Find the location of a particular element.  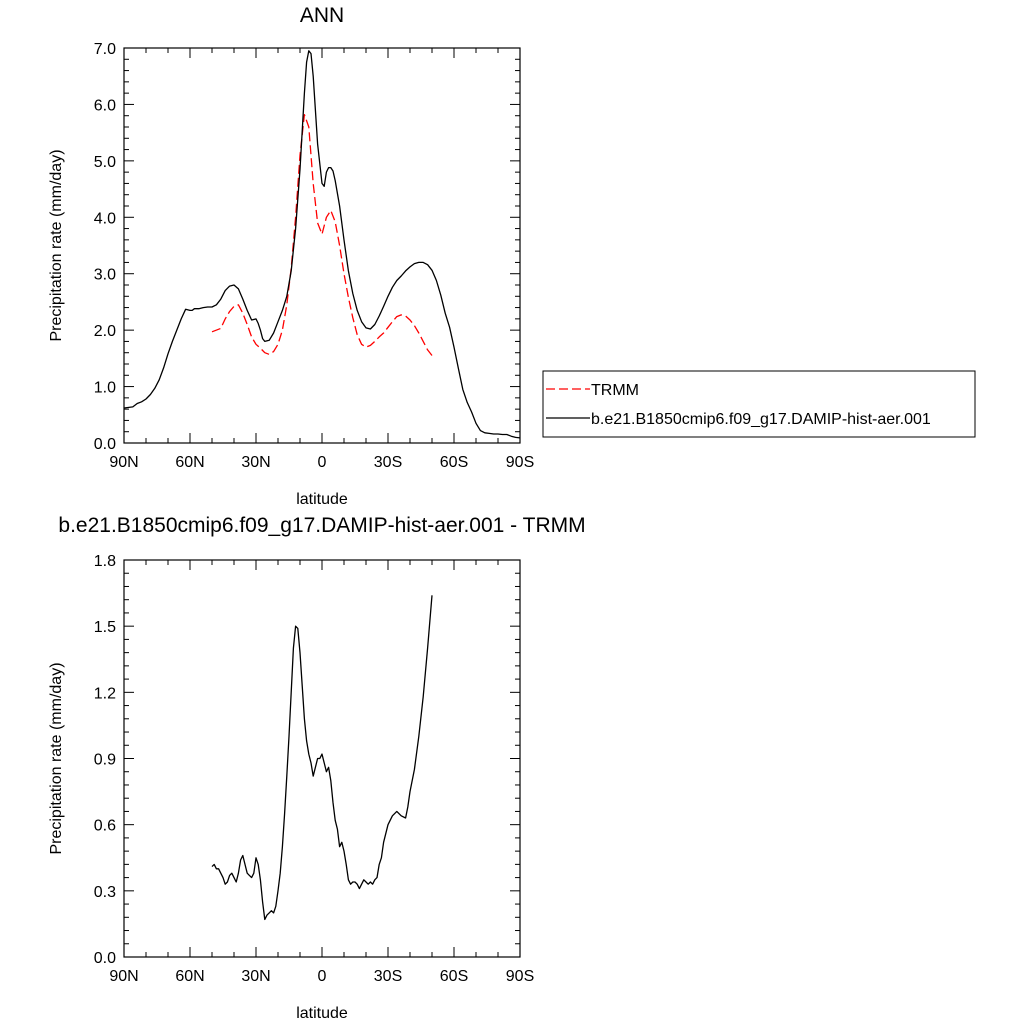

top-series-line-trmm is located at coordinates (322, 234).